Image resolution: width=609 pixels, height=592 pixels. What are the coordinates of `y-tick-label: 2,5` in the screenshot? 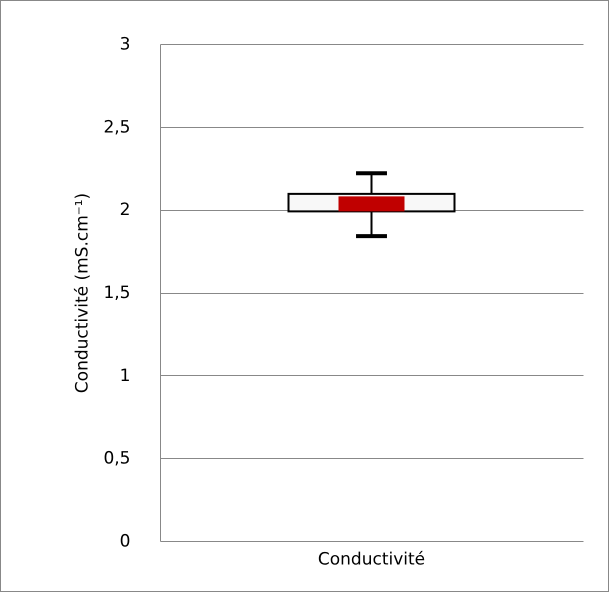 It's located at (116, 127).